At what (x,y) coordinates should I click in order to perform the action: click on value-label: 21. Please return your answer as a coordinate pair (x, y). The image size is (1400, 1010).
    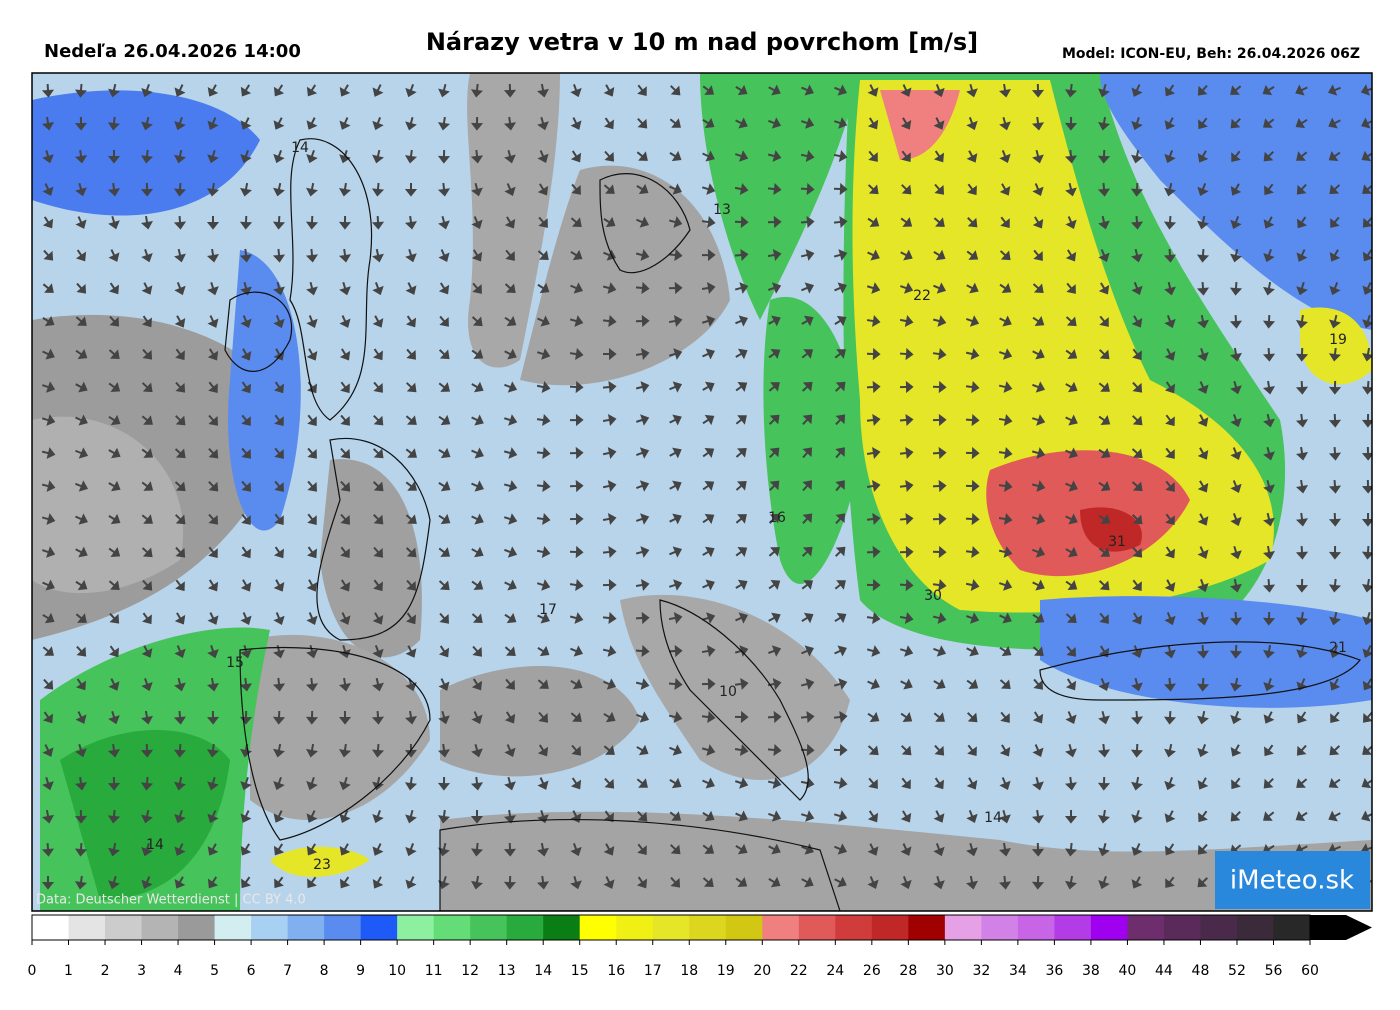
    Looking at the image, I should click on (1338, 648).